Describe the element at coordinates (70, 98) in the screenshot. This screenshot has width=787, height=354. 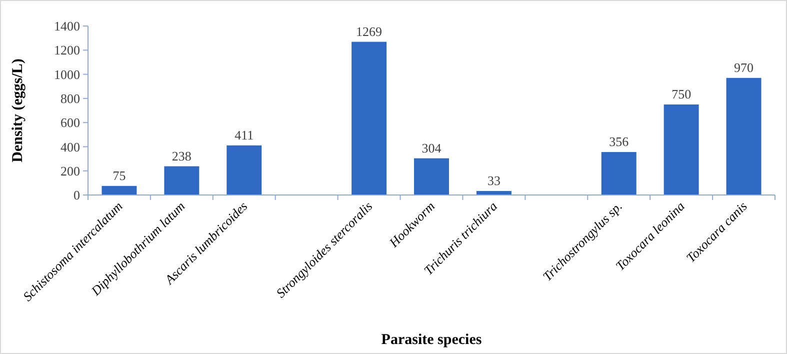
I see `y-tick-label: 800` at that location.